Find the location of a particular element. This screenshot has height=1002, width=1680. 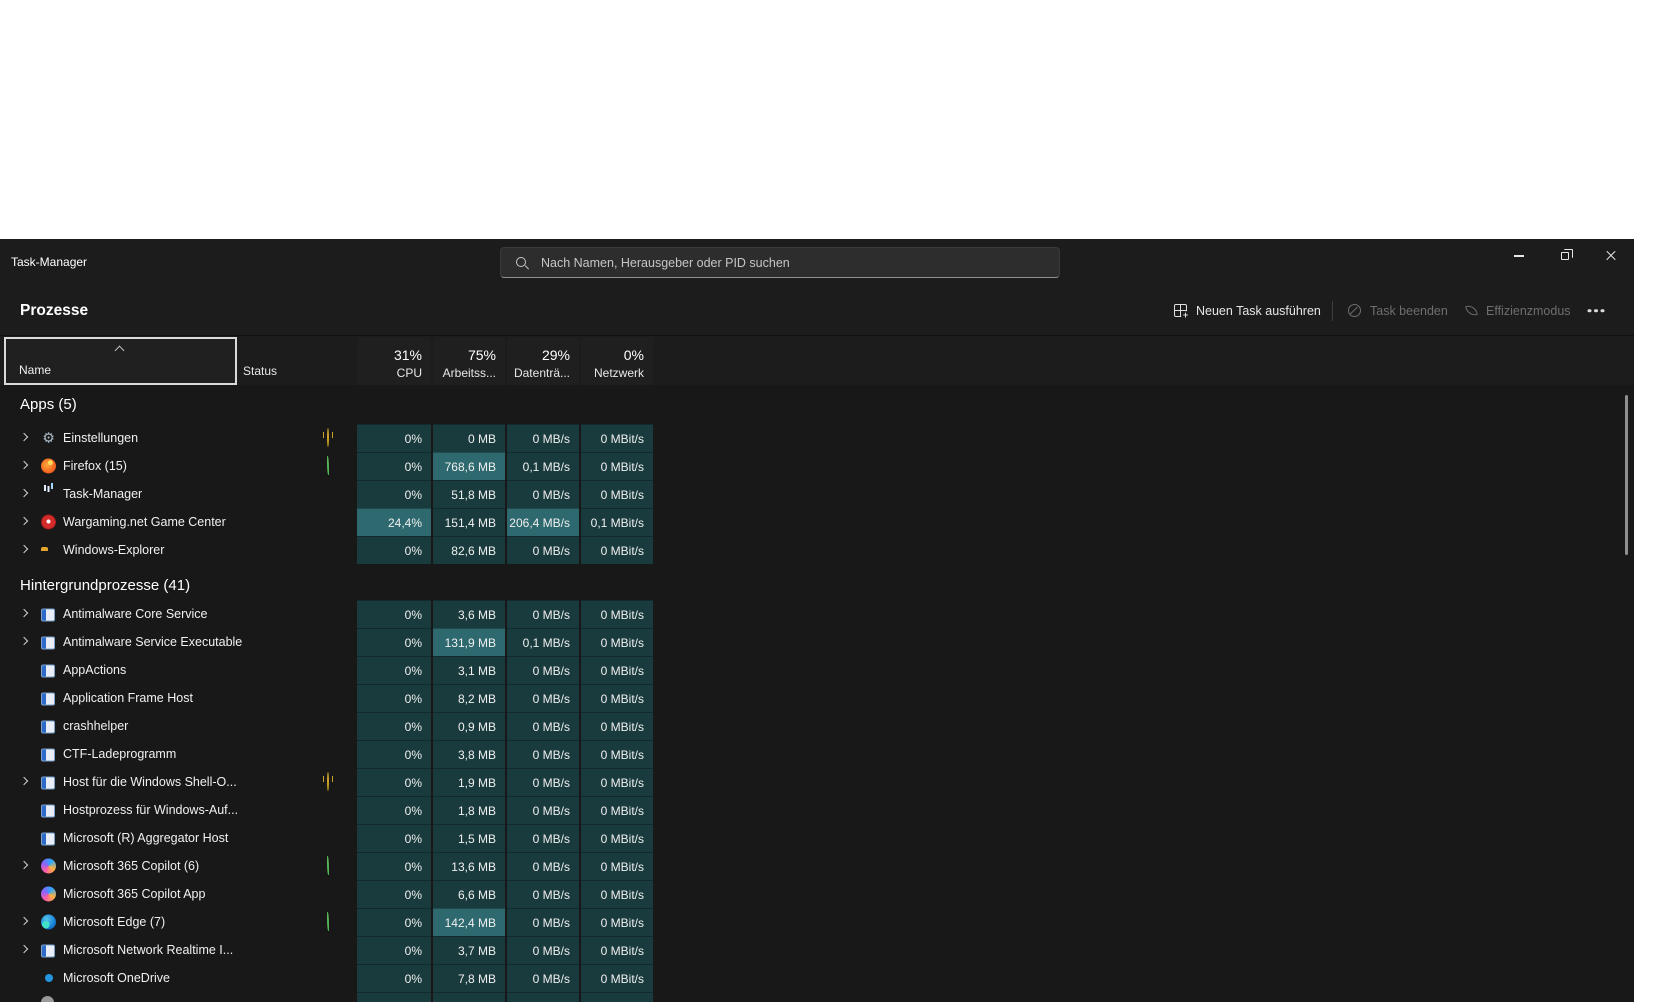

memory-cell: 13,6 MB is located at coordinates (469, 866).